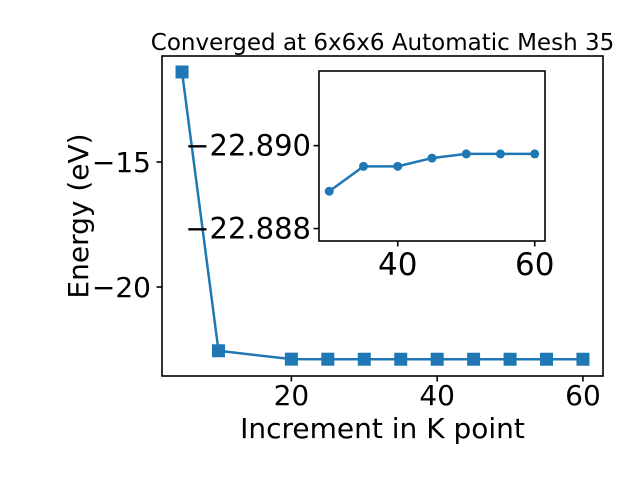  What do you see at coordinates (248, 229) in the screenshot?
I see `inset-y-tick-label: −22.888` at bounding box center [248, 229].